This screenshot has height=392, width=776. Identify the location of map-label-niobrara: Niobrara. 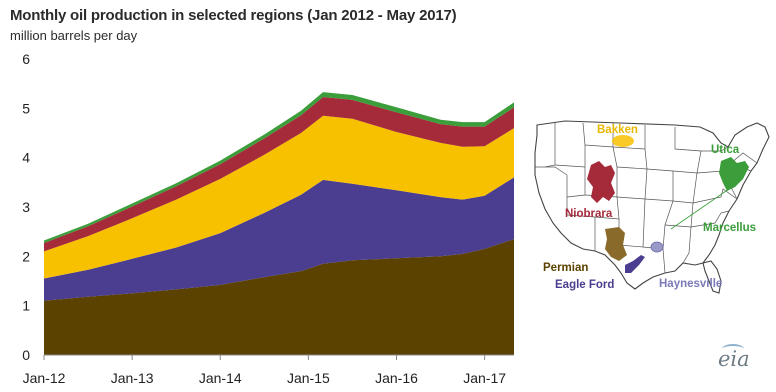
(589, 214).